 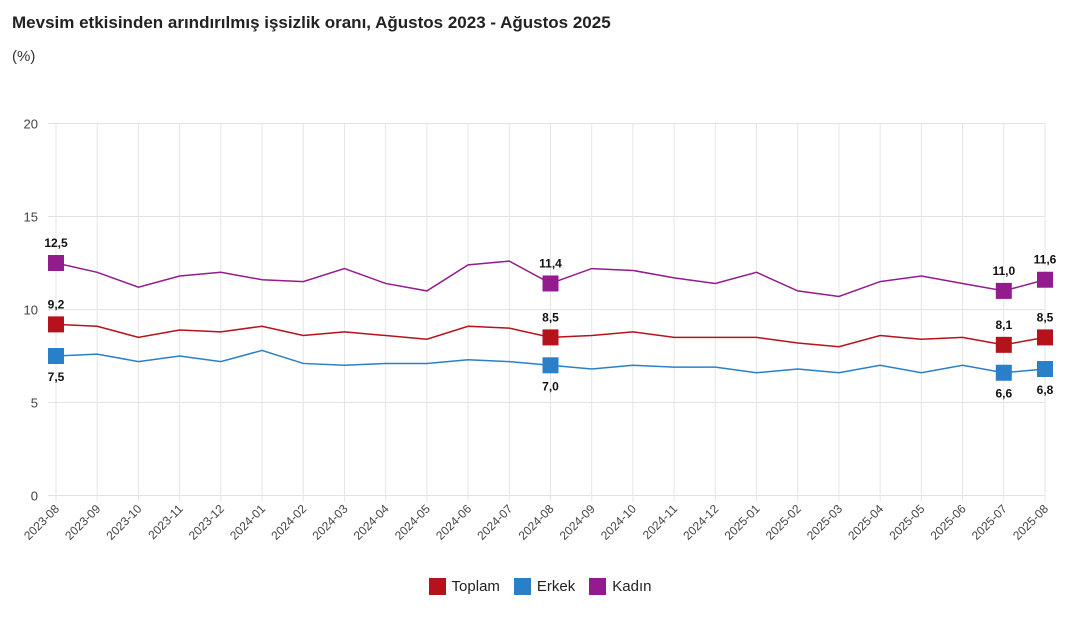 What do you see at coordinates (598, 586) in the screenshot?
I see `legend-swatch-kadin` at bounding box center [598, 586].